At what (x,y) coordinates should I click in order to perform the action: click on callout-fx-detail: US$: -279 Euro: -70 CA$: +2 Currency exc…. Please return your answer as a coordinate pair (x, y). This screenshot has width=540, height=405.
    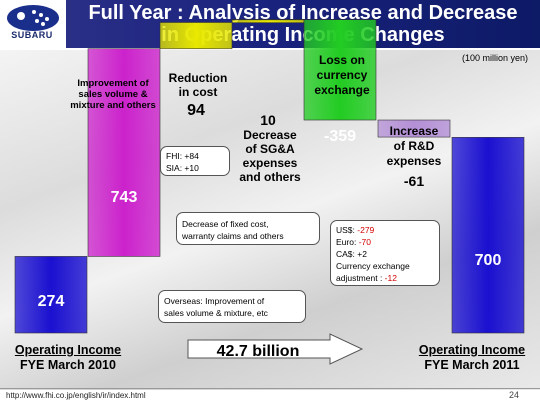
    Looking at the image, I should click on (385, 253).